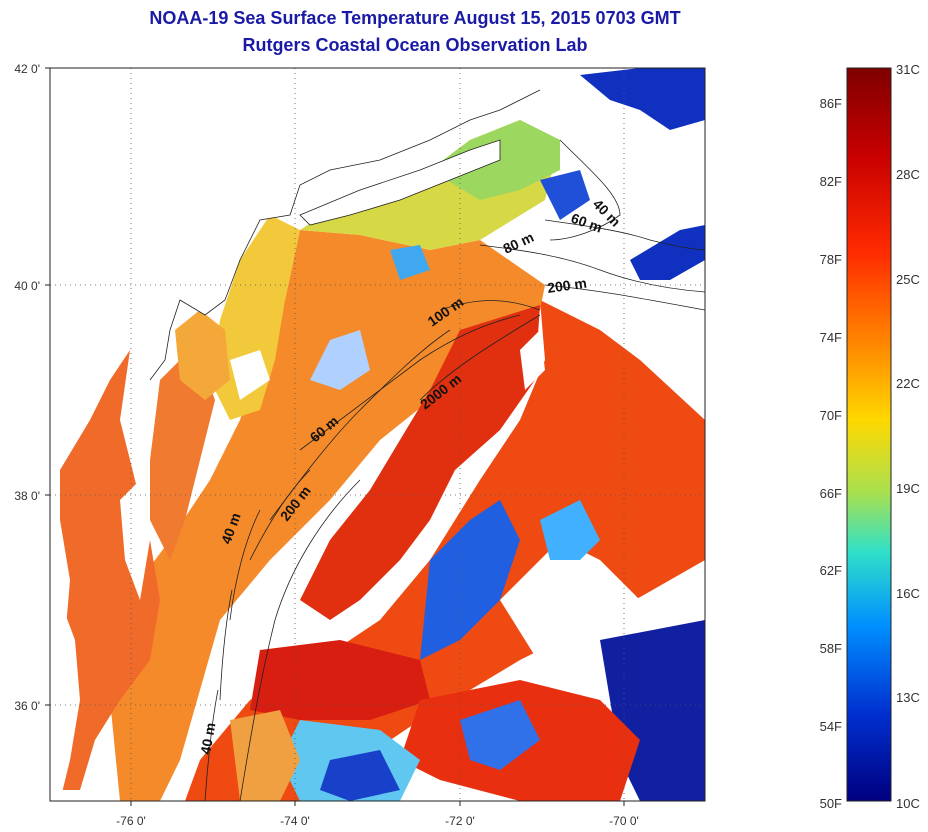  What do you see at coordinates (415, 45) in the screenshot?
I see `map-subtitle: Rutgers Coastal Ocean Observation Lab` at bounding box center [415, 45].